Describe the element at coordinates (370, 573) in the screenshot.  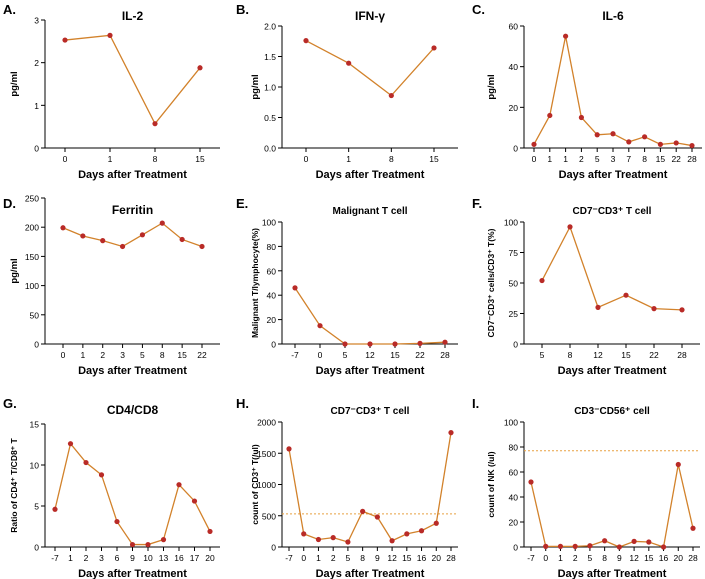
I see `x-axis-label: Days after Treatment` at that location.